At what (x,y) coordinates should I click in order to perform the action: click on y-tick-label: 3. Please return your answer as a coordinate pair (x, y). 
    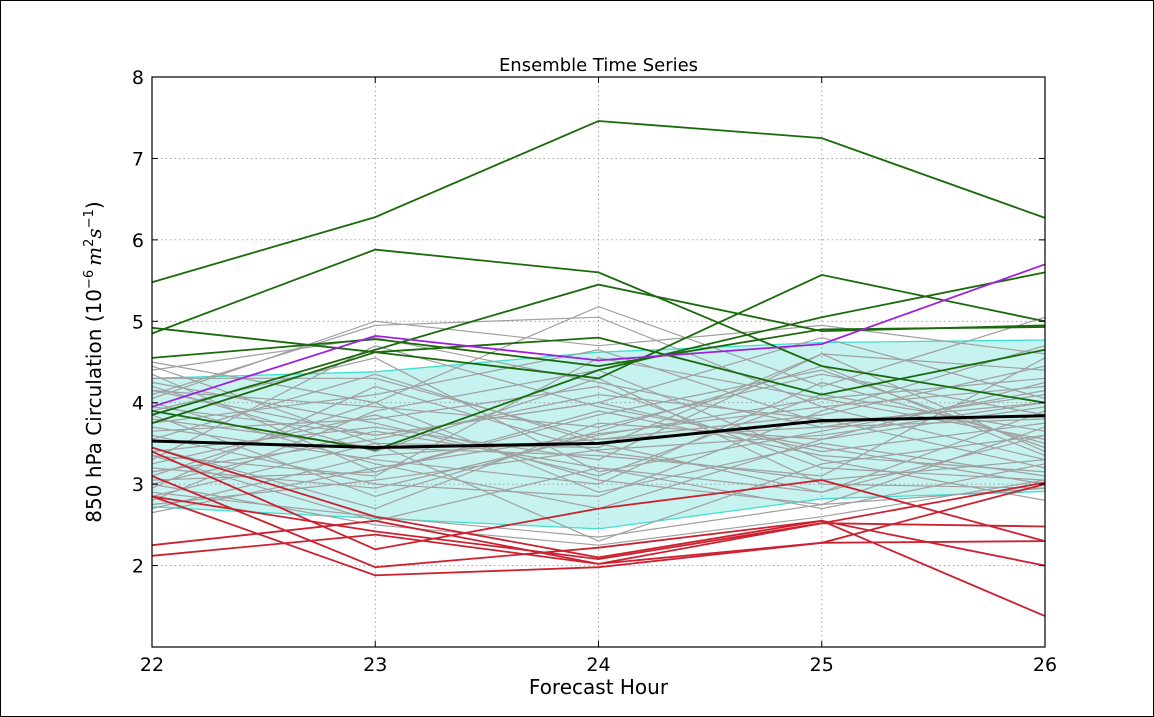
    Looking at the image, I should click on (138, 485).